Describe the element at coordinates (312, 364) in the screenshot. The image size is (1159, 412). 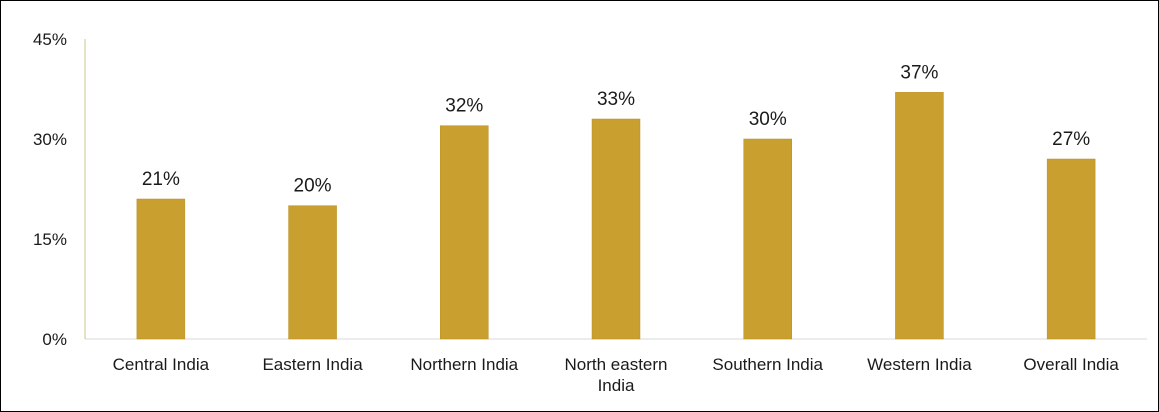
I see `category-label: Eastern India` at that location.